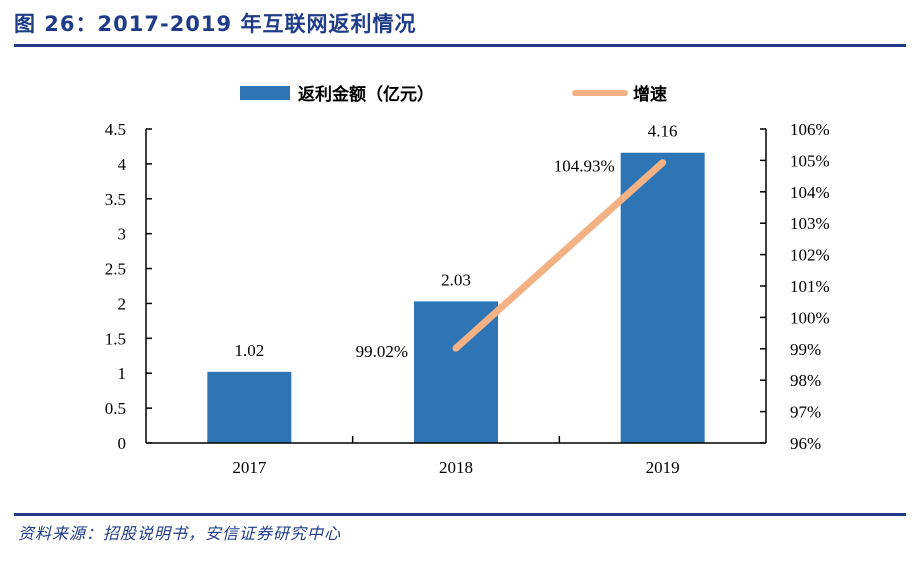  Describe the element at coordinates (810, 255) in the screenshot. I see `right-tick-label: 102%` at that location.